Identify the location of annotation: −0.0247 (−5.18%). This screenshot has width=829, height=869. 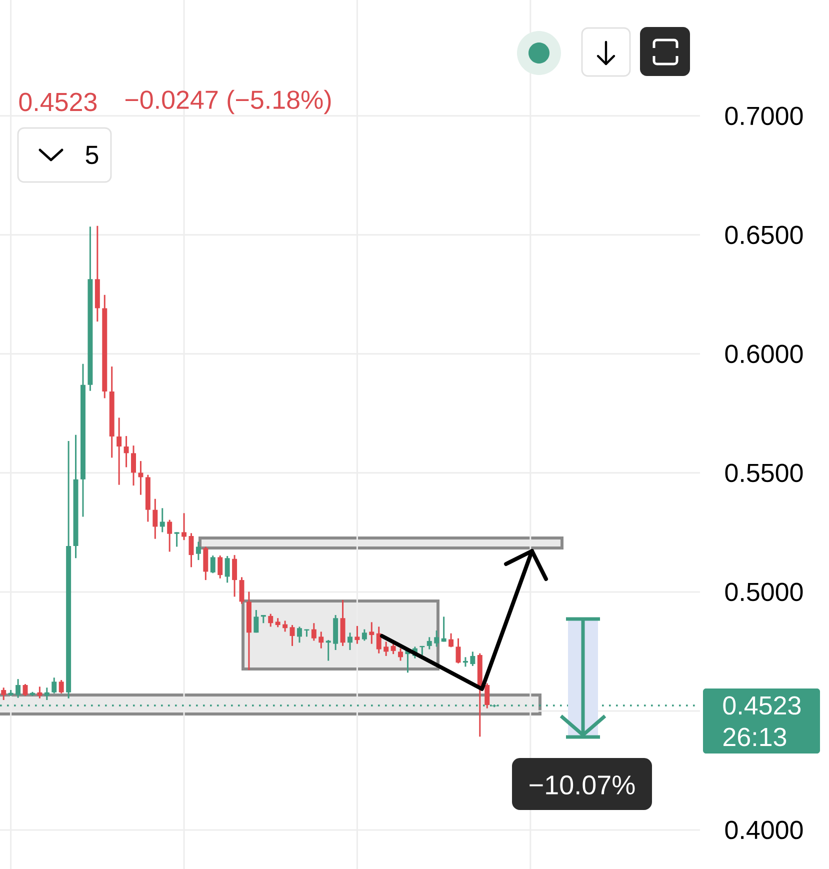
(228, 102).